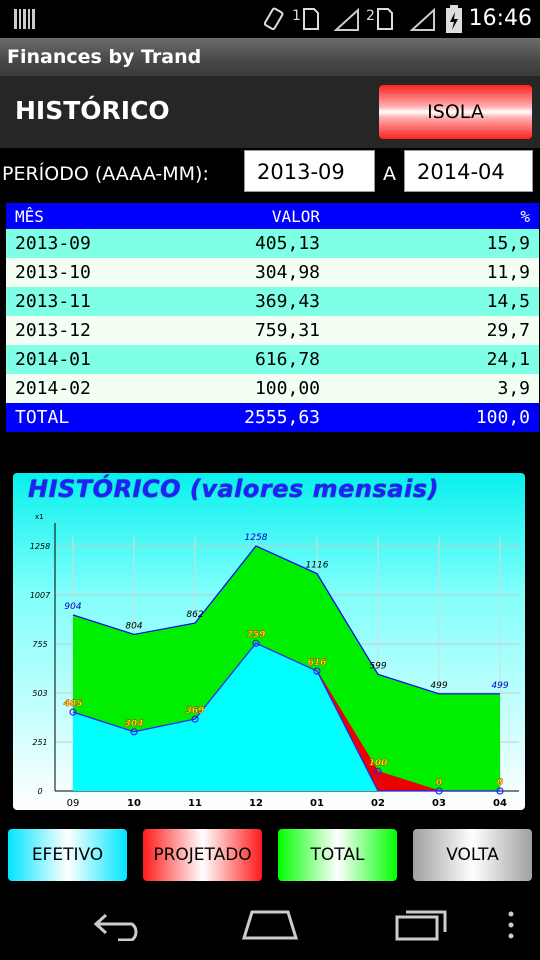  I want to click on cell-pct: 11,9, so click(508, 272).